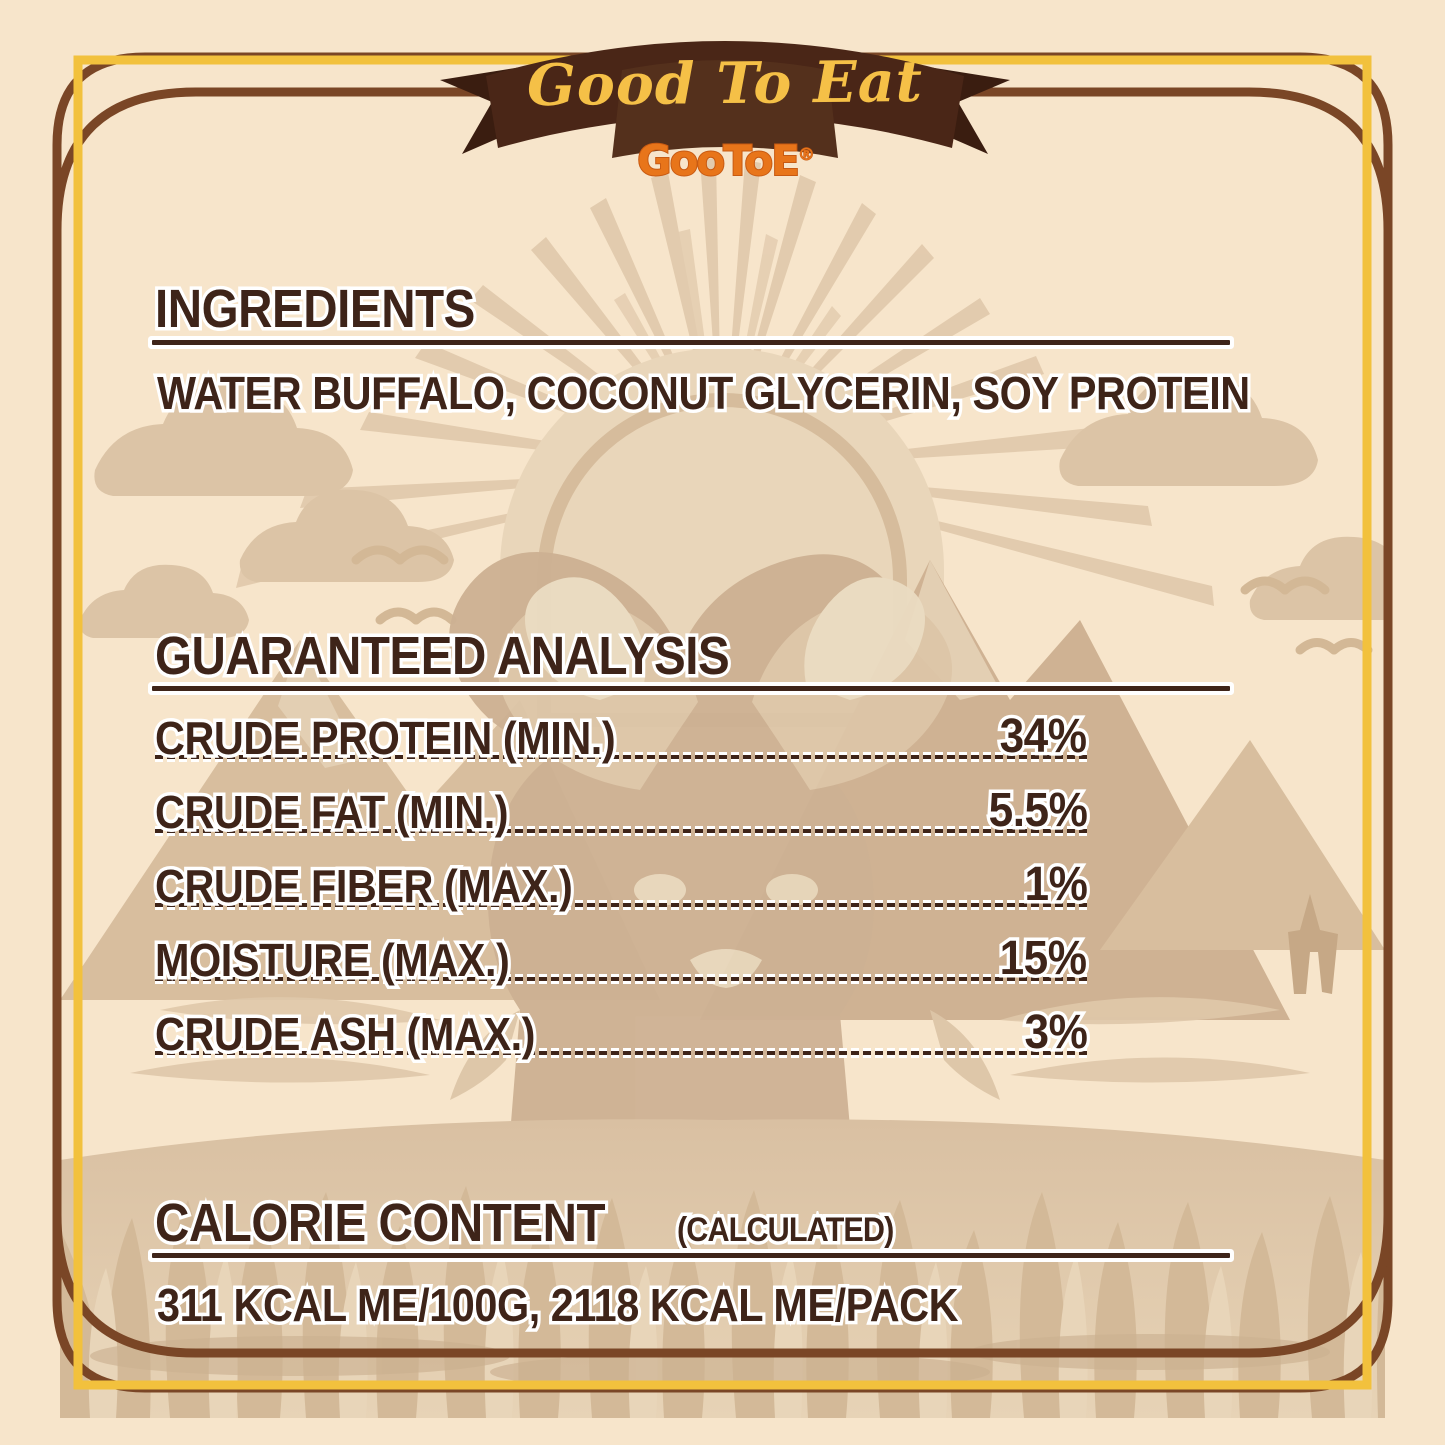 This screenshot has width=1445, height=1445. What do you see at coordinates (691, 1255) in the screenshot?
I see `calorie-content-divider` at bounding box center [691, 1255].